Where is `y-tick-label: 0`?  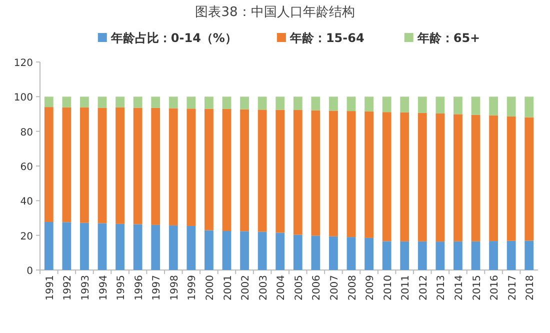
y-tick-label: 0 is located at coordinates (29, 271).